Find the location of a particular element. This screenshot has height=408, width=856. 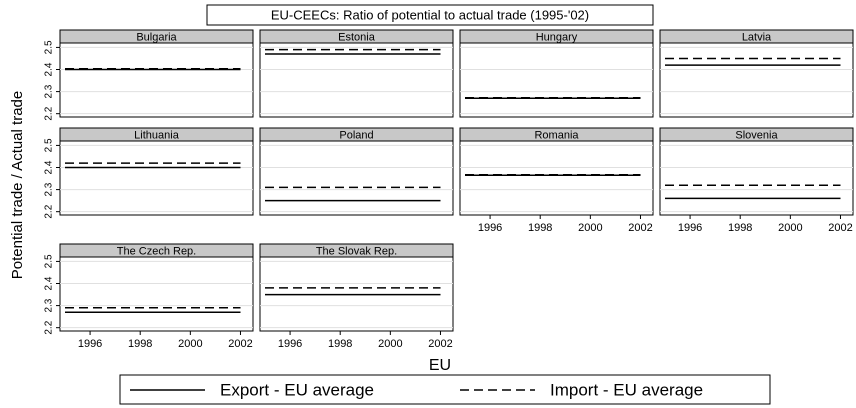

legend-label: Export - EU average is located at coordinates (297, 389).